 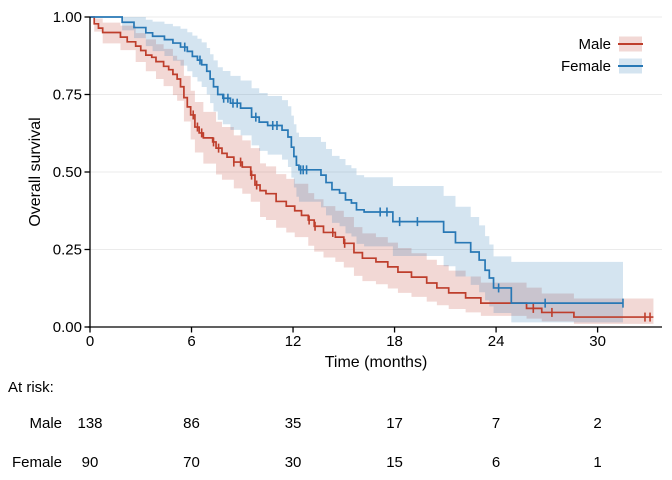 I want to click on risk-count: 15, so click(x=394, y=462).